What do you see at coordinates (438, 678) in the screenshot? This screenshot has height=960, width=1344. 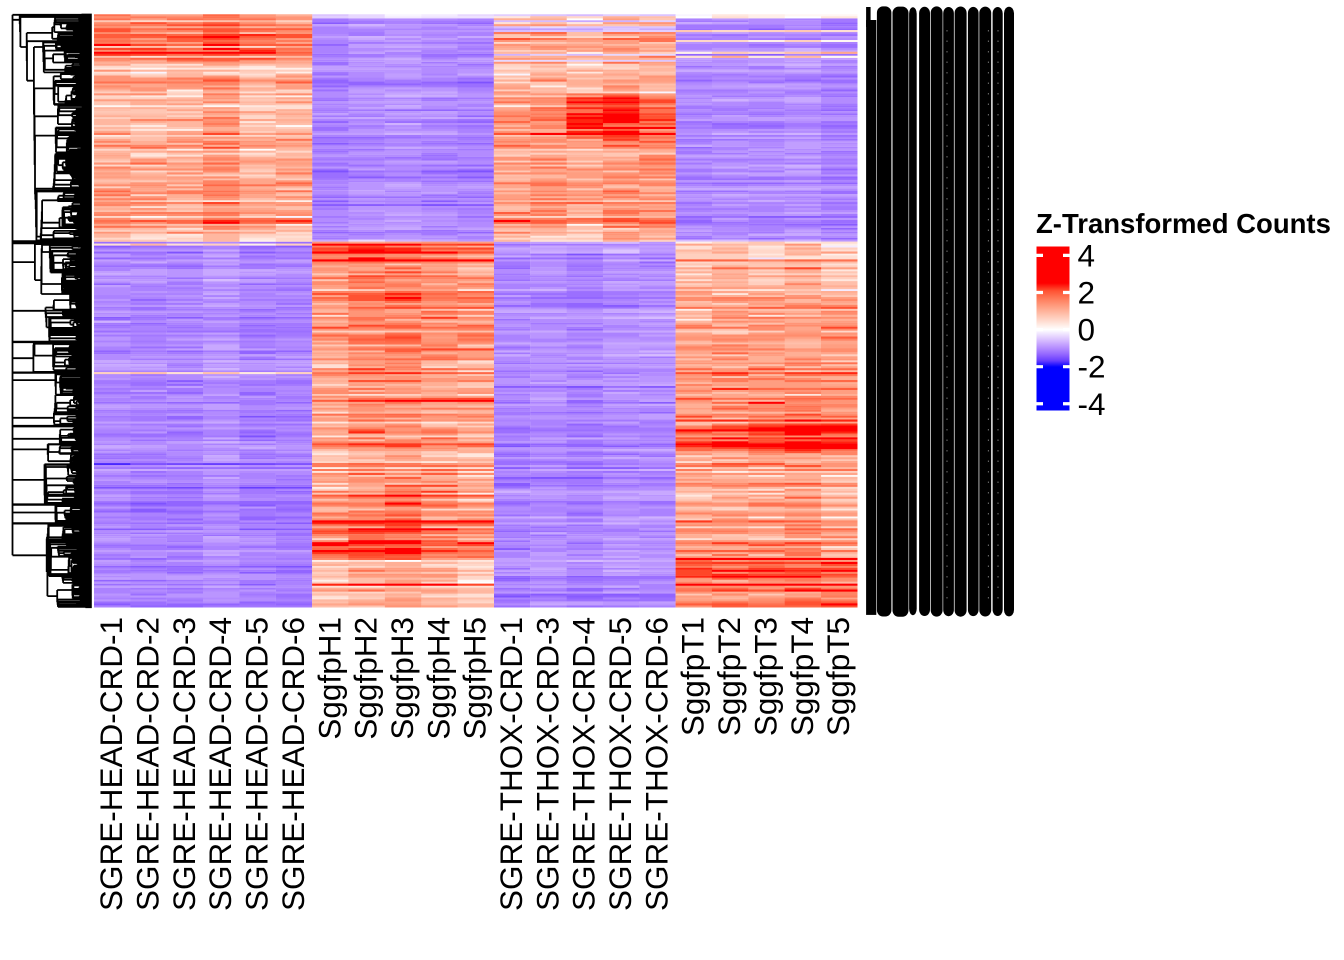 I see `svg-text: SggfpH4` at bounding box center [438, 678].